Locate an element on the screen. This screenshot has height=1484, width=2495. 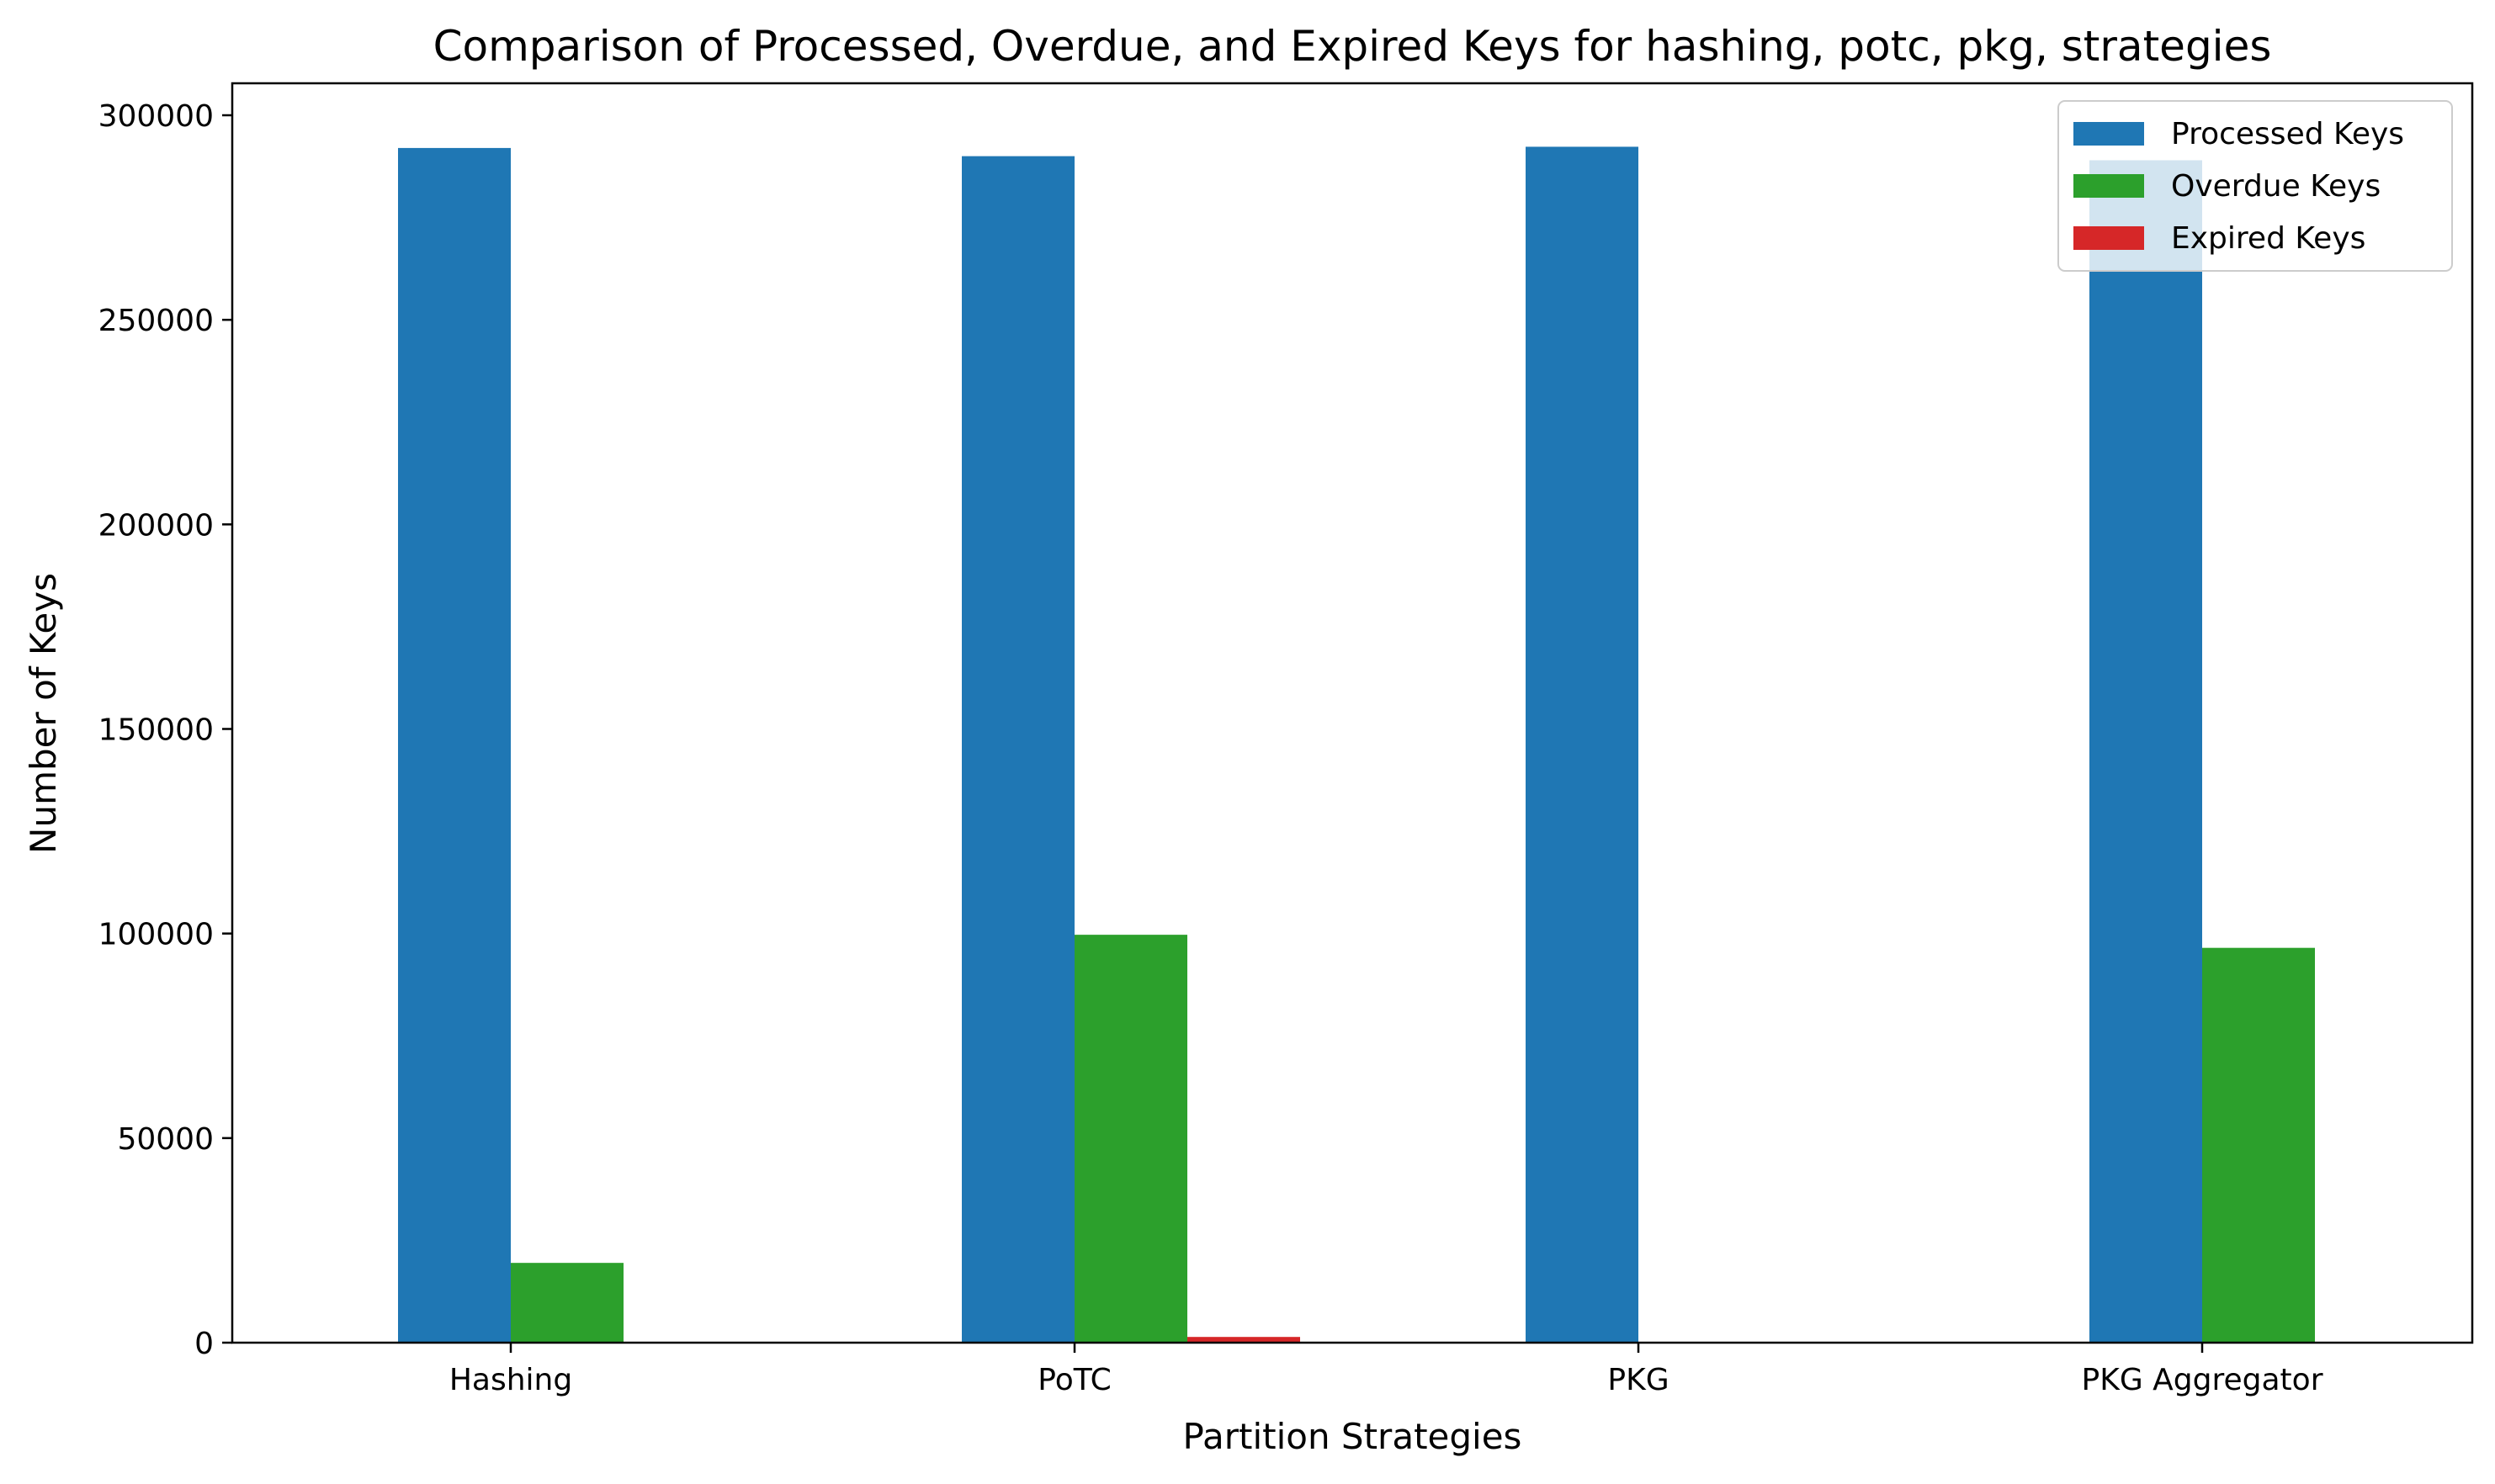
y-tick-label: 100000 is located at coordinates (156, 935).